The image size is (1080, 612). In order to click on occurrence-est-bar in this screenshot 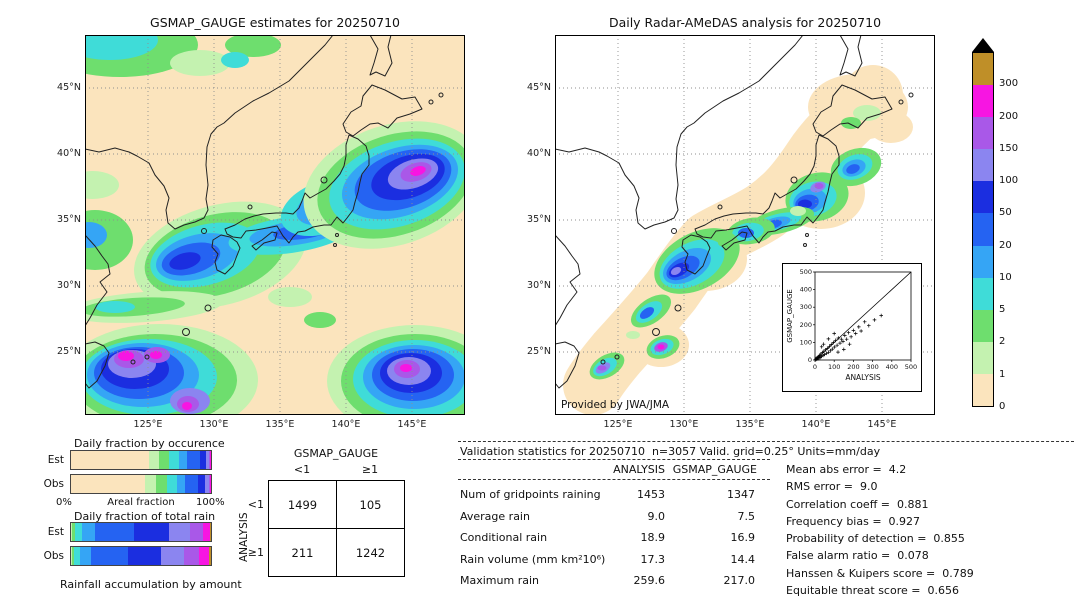, I will do `click(141, 460)`.